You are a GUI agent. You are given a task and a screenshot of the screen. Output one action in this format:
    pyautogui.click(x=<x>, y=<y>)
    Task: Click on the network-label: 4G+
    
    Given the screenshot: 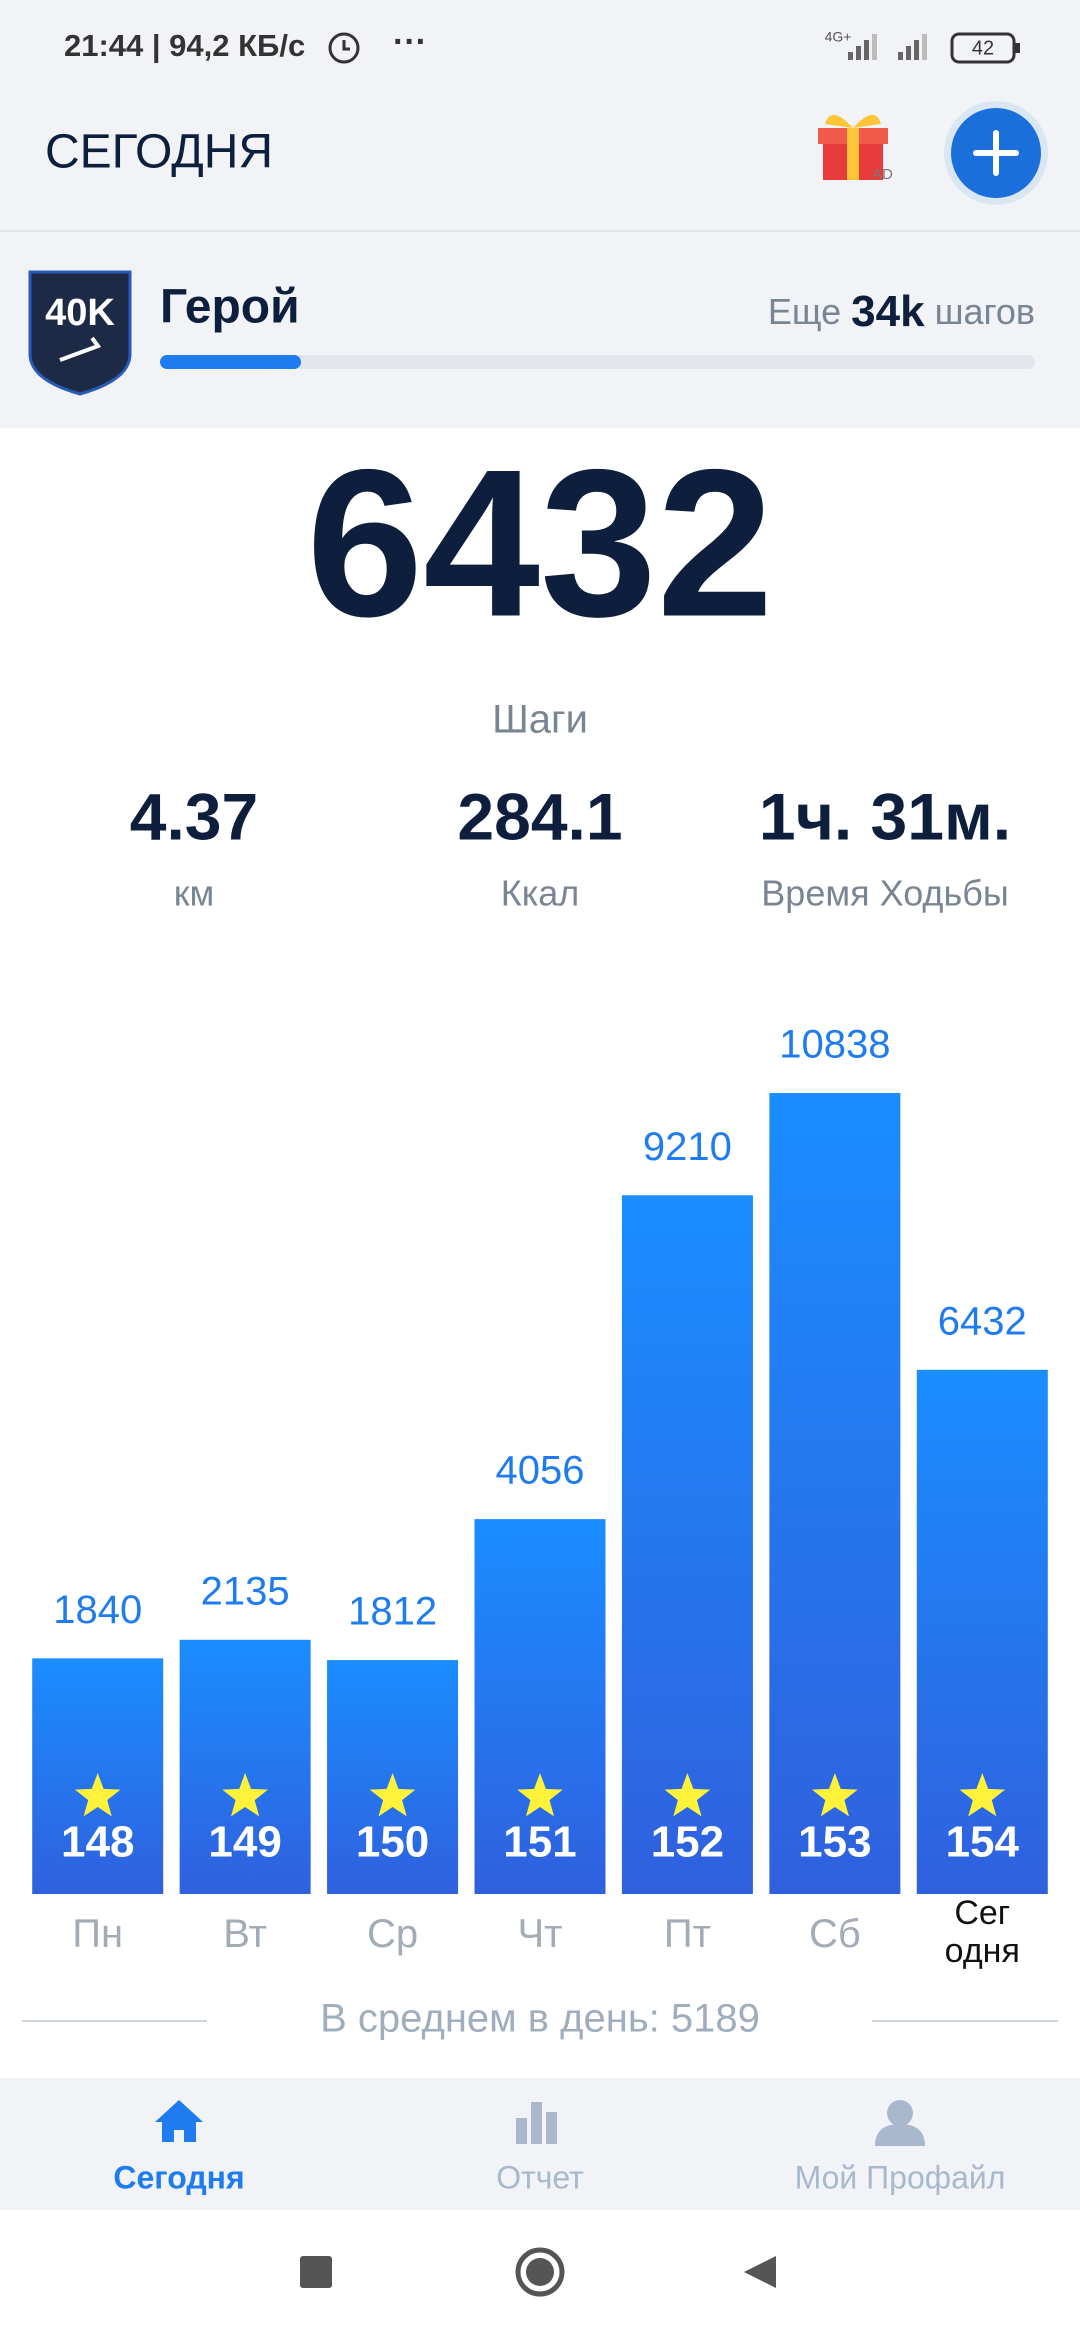 What is the action you would take?
    pyautogui.click(x=838, y=37)
    